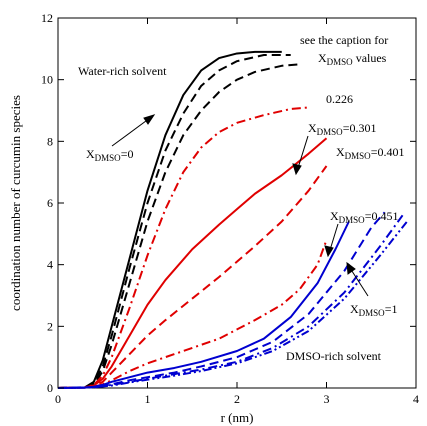 Image resolution: width=427 pixels, height=426 pixels. What do you see at coordinates (330, 132) in the screenshot?
I see `x301-sub: DMSO` at bounding box center [330, 132].